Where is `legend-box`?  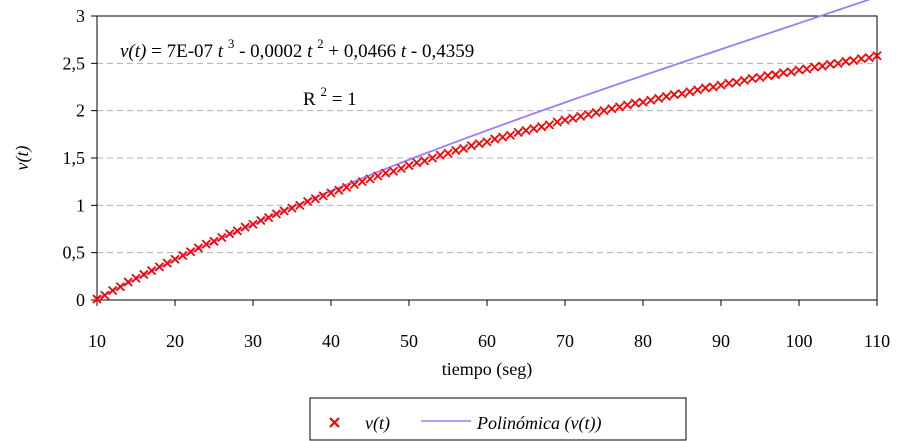 legend-box is located at coordinates (498, 419).